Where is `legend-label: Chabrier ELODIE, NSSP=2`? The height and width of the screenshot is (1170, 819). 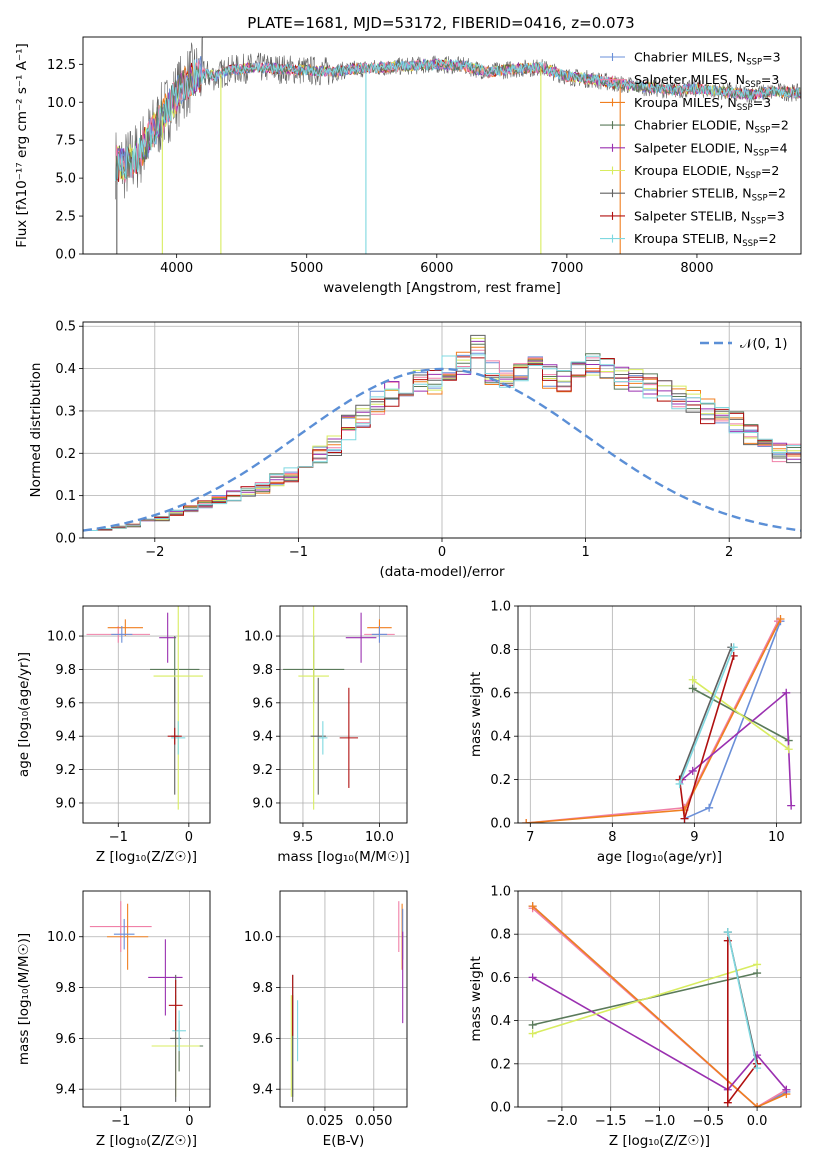 legend-label: Chabrier ELODIE, NSSP=2 is located at coordinates (711, 127).